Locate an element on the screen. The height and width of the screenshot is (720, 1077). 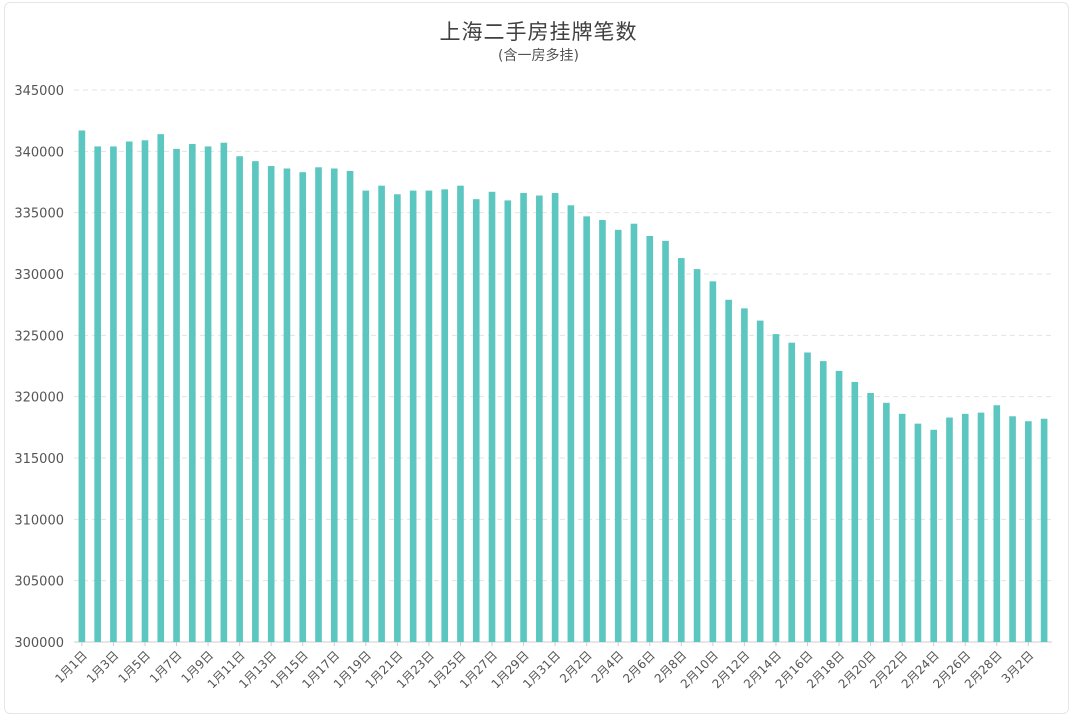
y-tick-label: 345000 is located at coordinates (39, 91).